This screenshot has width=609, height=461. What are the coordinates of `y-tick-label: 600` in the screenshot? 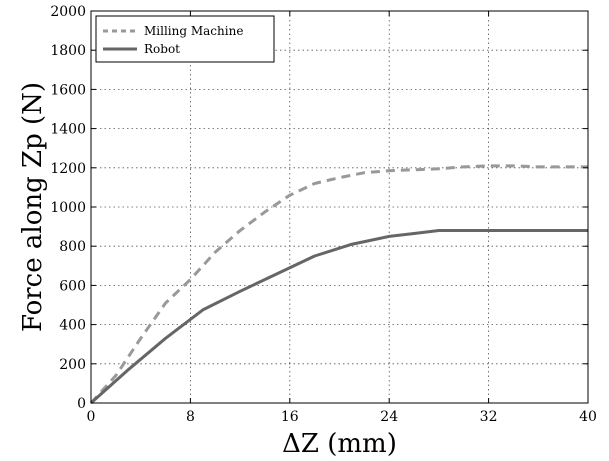 It's located at (72, 286).